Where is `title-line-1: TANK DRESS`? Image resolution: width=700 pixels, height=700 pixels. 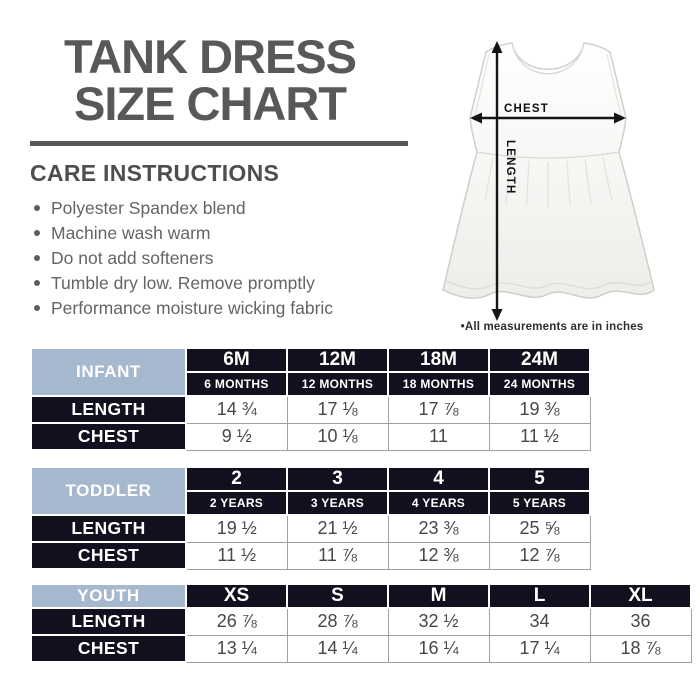
title-line-1: TANK DRESS is located at coordinates (210, 56).